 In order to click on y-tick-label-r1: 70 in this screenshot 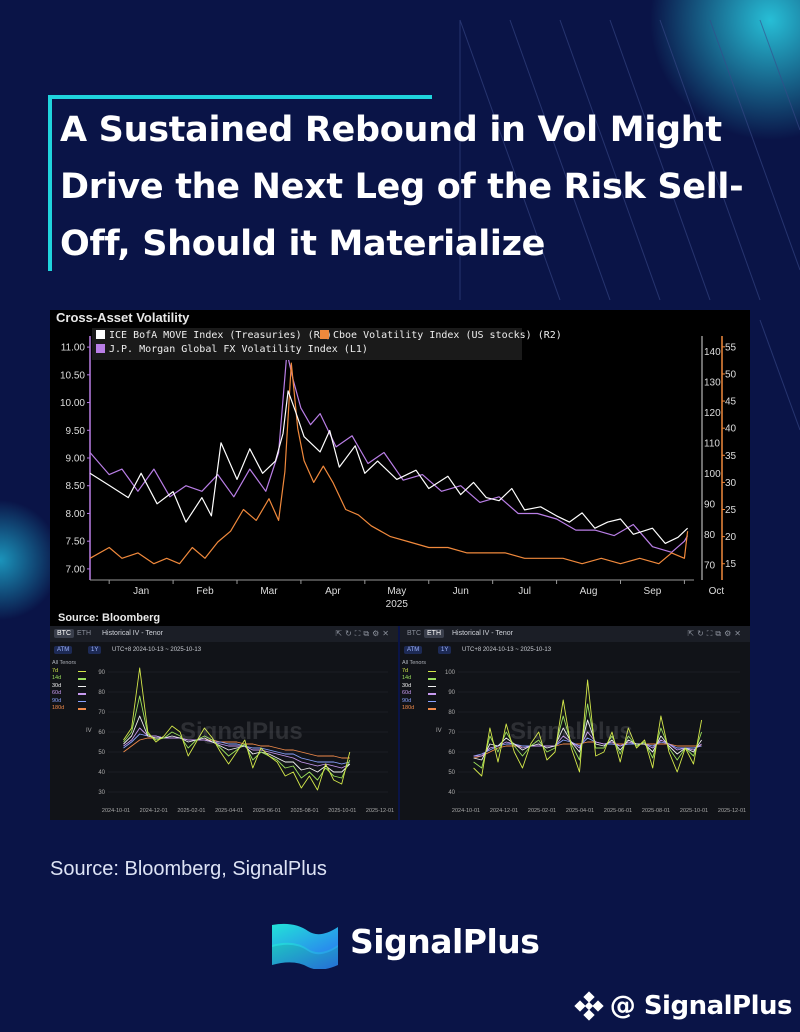, I will do `click(710, 565)`.